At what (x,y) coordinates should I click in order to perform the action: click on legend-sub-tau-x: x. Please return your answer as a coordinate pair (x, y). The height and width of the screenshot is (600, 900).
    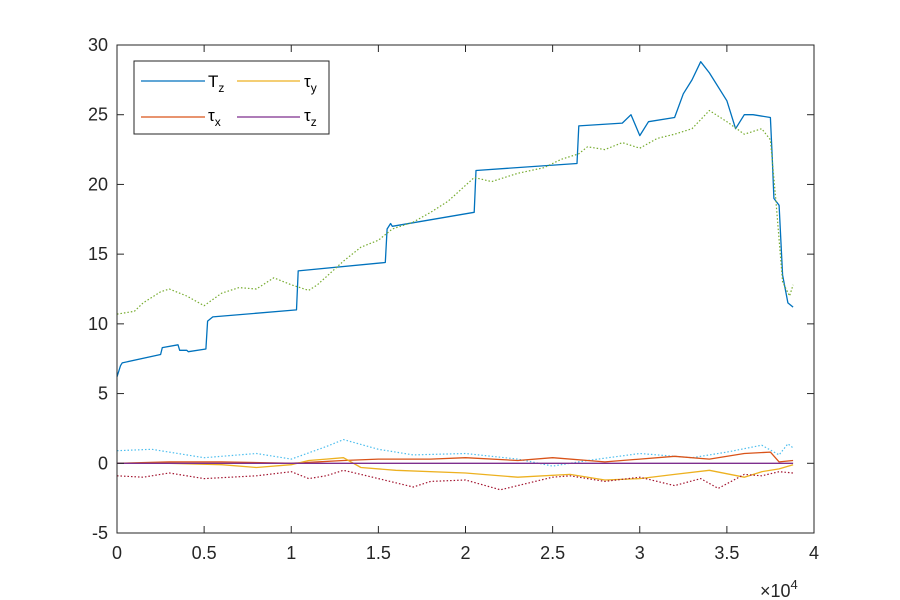
    Looking at the image, I should click on (218, 122).